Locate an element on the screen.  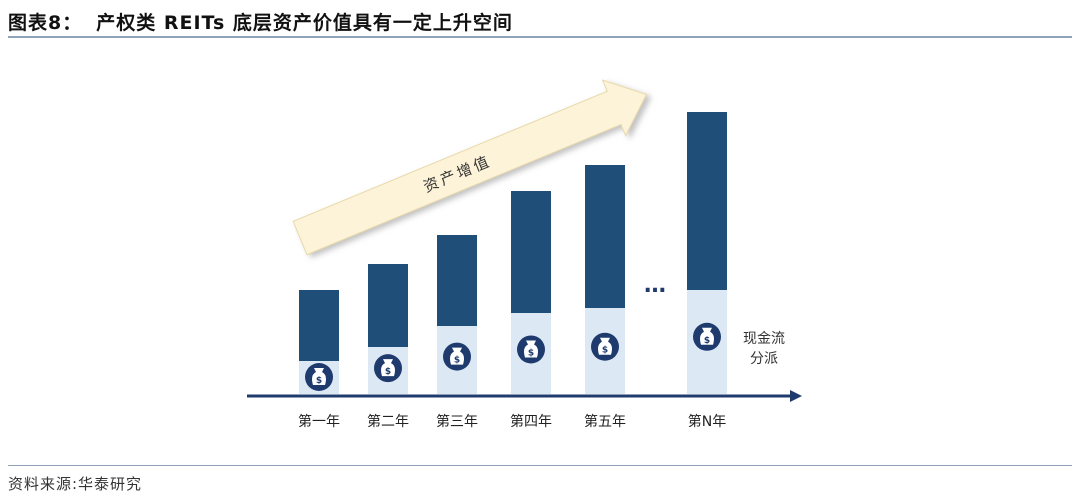
year-label: 第二年 is located at coordinates (388, 421).